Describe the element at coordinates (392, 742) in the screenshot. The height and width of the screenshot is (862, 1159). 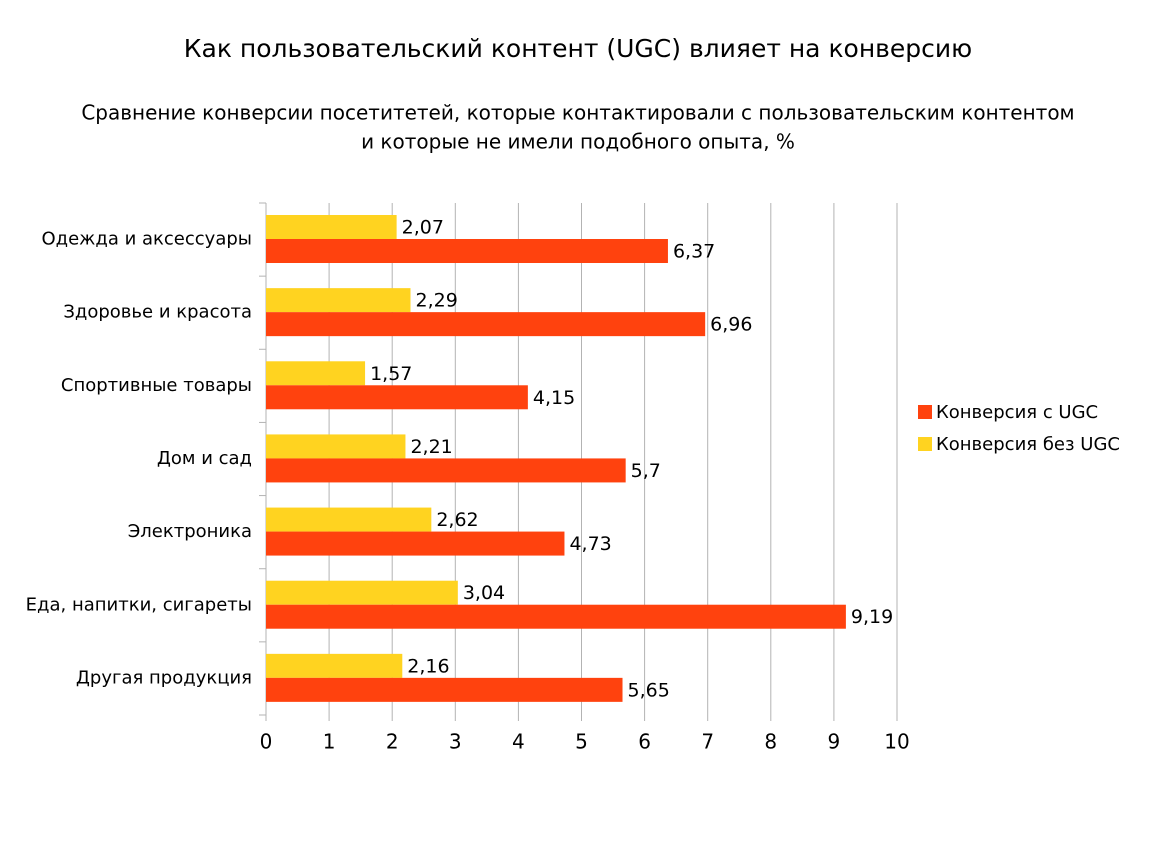
I see `x-tick-label: 2` at that location.